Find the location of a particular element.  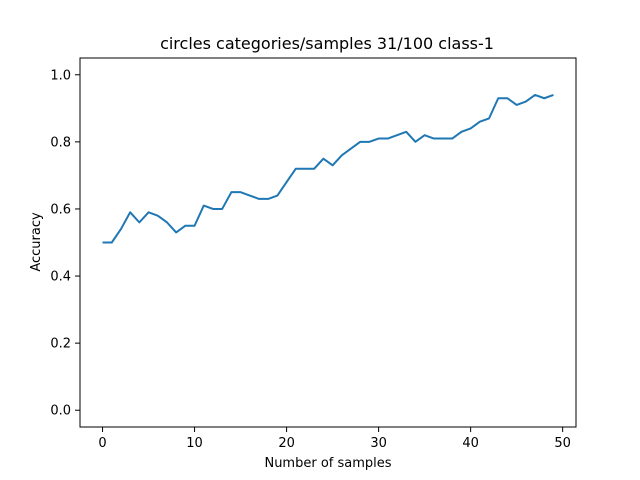

x-tick-label: 20 is located at coordinates (286, 443).